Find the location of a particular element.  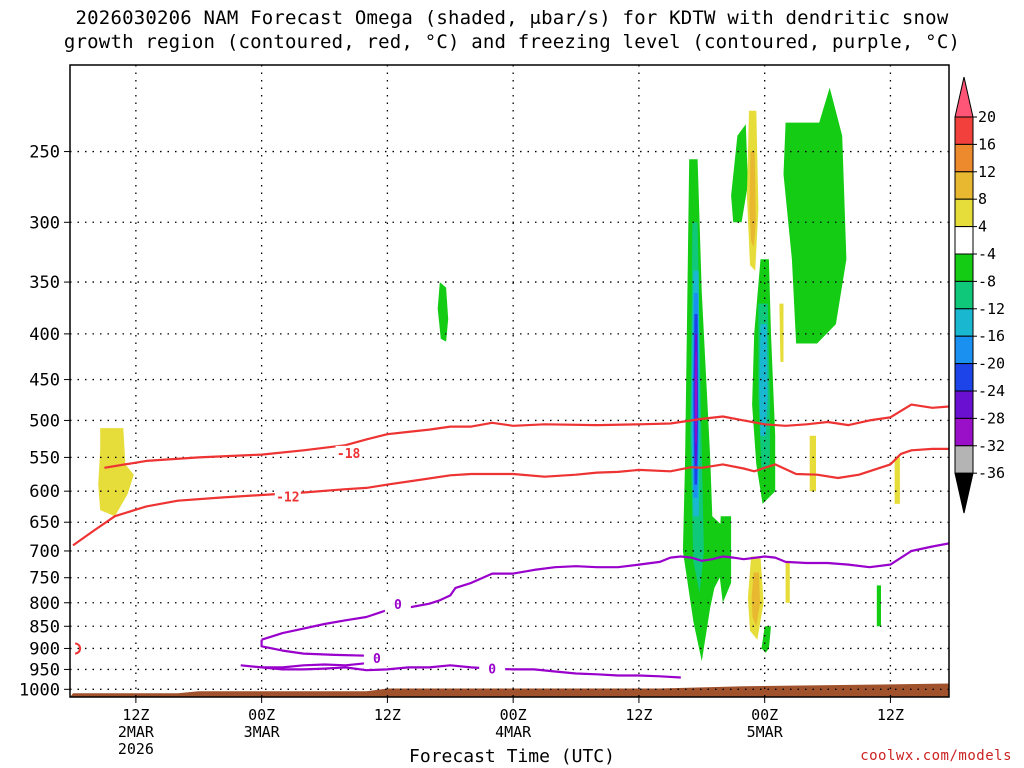

y-tick-label-350: 350 is located at coordinates (44, 283).